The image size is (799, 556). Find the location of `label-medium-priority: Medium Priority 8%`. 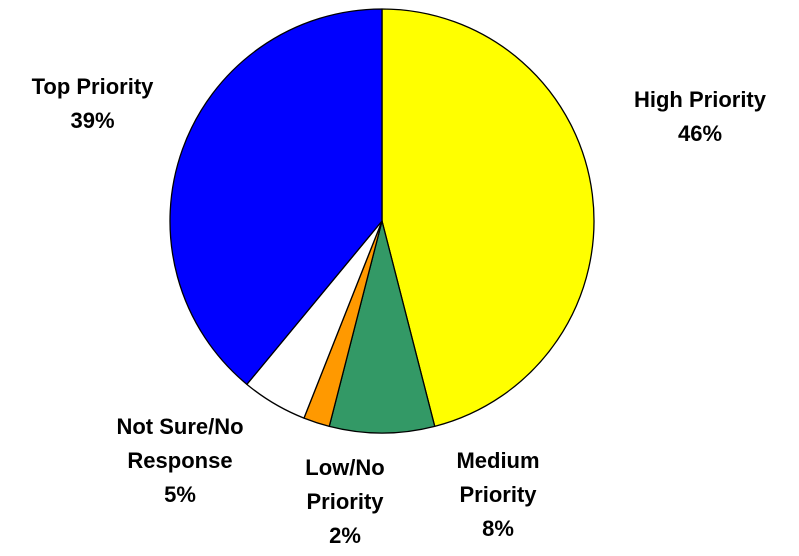

label-medium-priority: Medium Priority 8% is located at coordinates (498, 495).